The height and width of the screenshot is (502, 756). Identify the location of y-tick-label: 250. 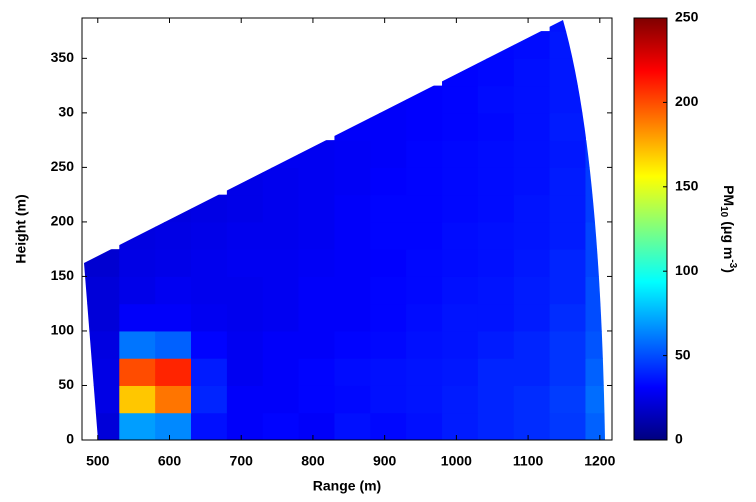
(63, 166).